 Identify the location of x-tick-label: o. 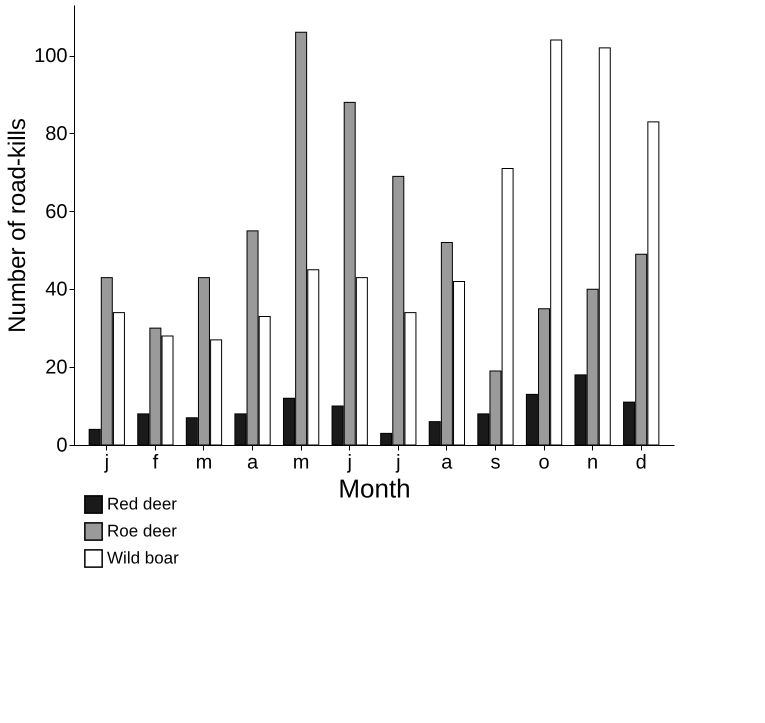
(544, 463).